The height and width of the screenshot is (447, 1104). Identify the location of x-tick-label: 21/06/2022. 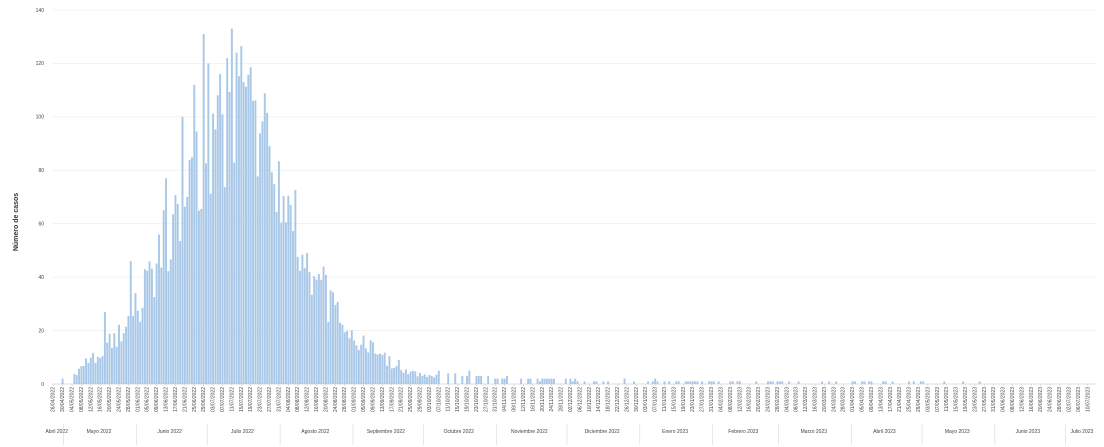
(185, 399).